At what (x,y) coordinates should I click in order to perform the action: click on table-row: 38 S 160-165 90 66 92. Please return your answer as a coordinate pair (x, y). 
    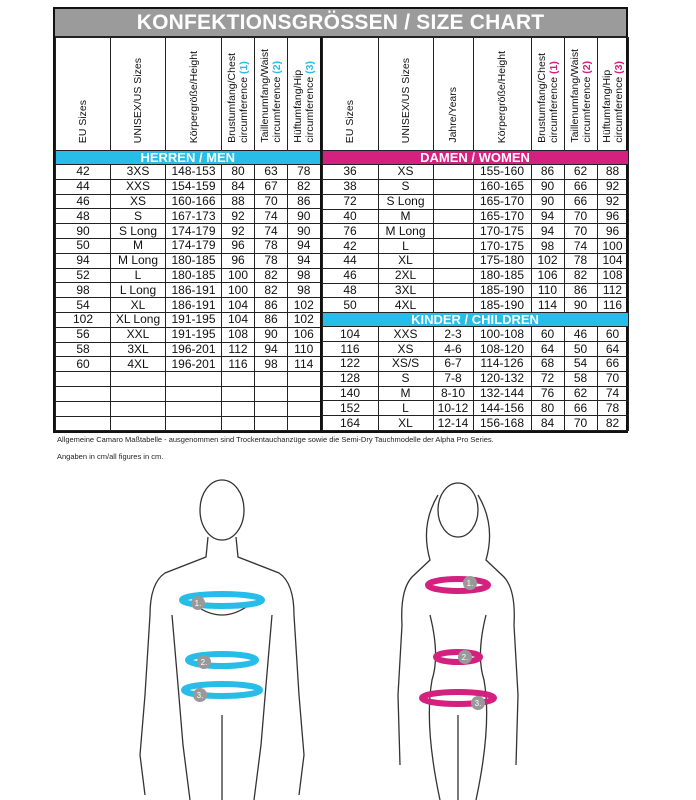
    Looking at the image, I should click on (475, 186).